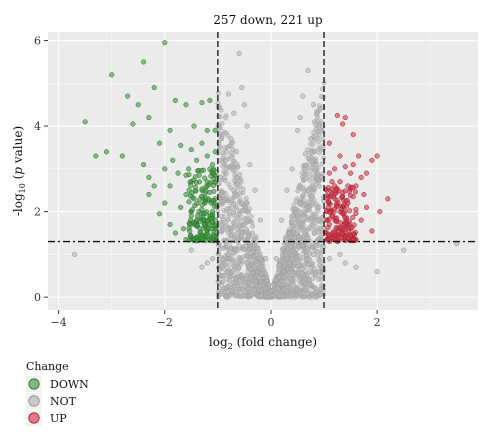 Image resolution: width=500 pixels, height=439 pixels. Describe the element at coordinates (57, 393) in the screenshot. I see `legend: Change DOWN NOT UP` at that location.